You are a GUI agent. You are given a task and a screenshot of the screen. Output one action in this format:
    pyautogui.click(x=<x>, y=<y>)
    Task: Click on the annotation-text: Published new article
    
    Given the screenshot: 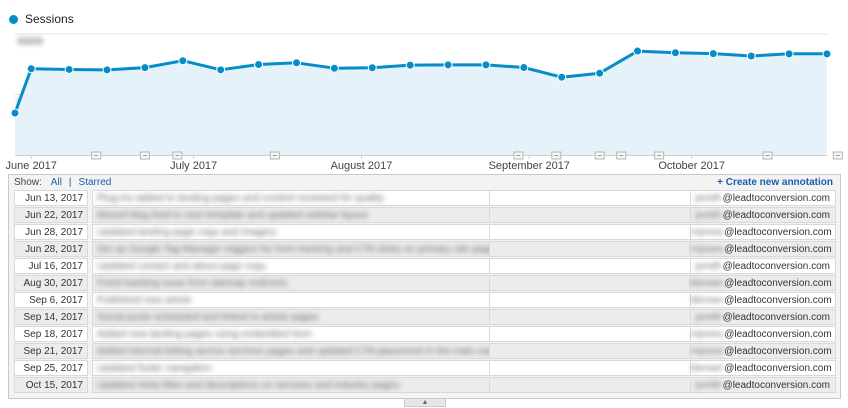 What is the action you would take?
    pyautogui.click(x=291, y=300)
    